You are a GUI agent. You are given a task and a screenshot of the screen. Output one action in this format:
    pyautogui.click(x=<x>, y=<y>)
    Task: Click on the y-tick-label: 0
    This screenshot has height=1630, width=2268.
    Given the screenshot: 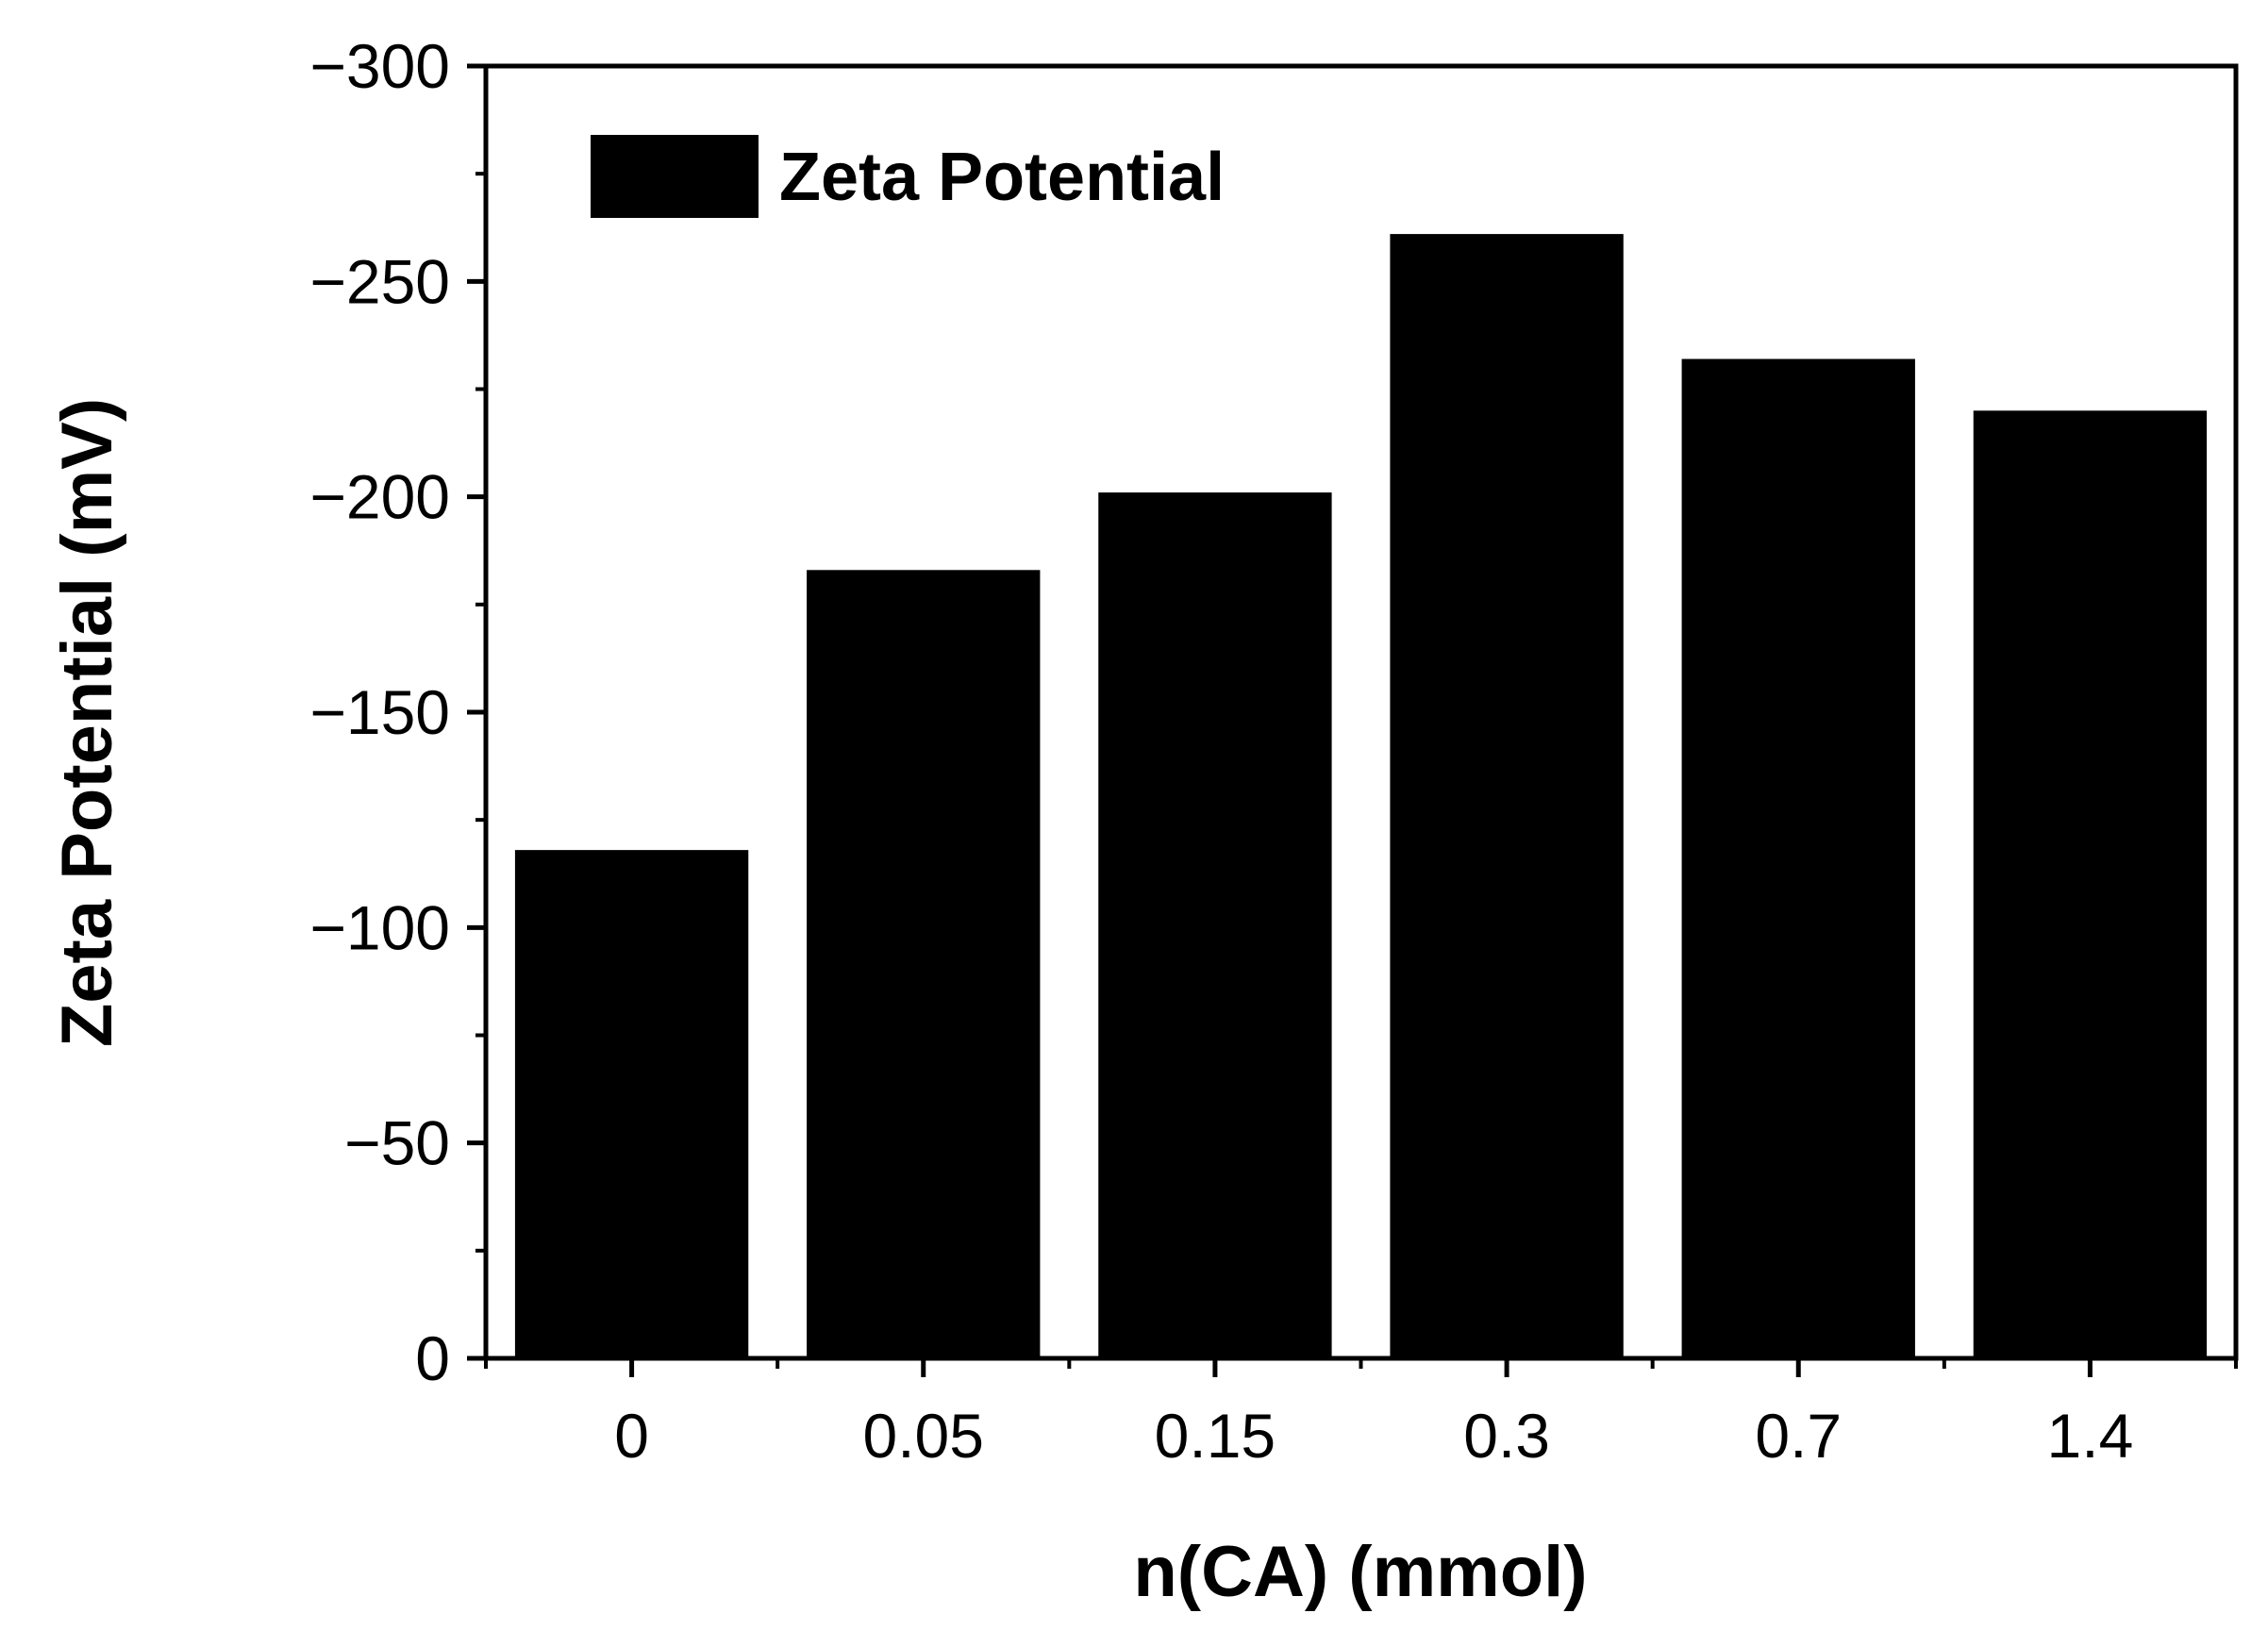 What is the action you would take?
    pyautogui.click(x=433, y=1358)
    